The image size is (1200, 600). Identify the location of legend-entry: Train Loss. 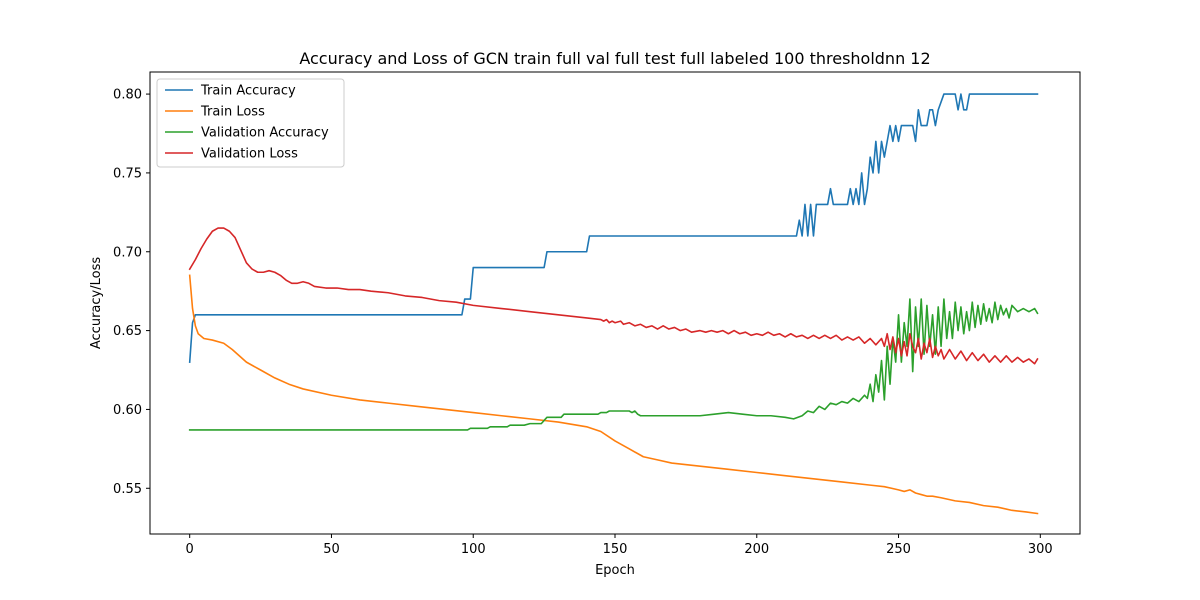
(232, 112).